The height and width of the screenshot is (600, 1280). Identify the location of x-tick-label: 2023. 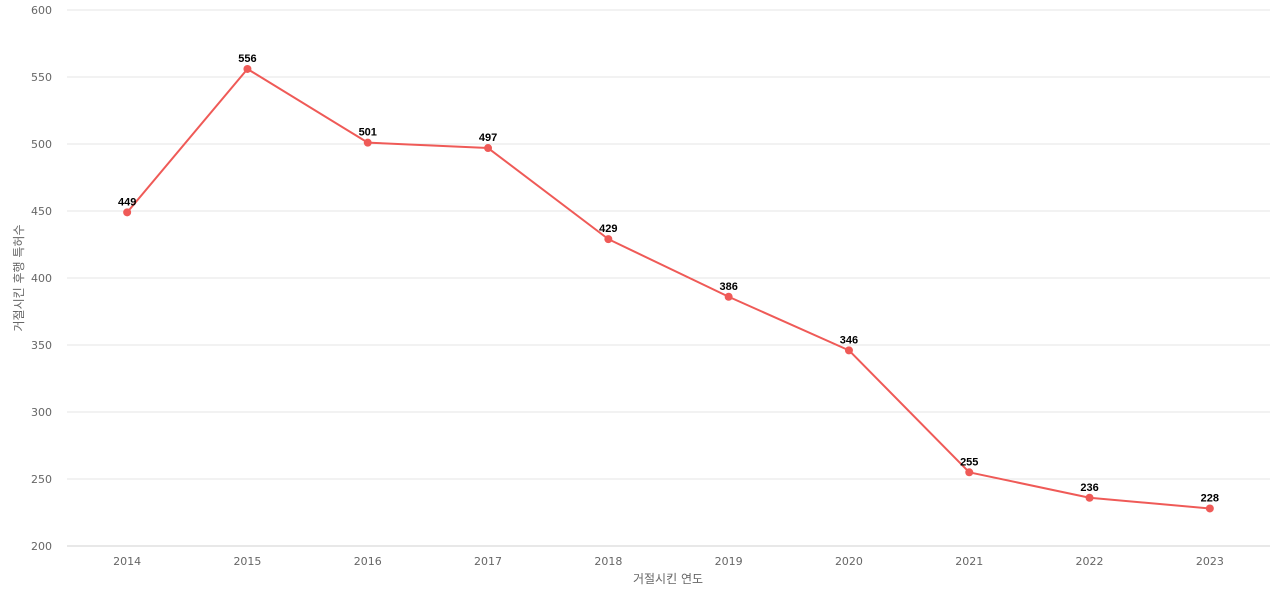
(1210, 561).